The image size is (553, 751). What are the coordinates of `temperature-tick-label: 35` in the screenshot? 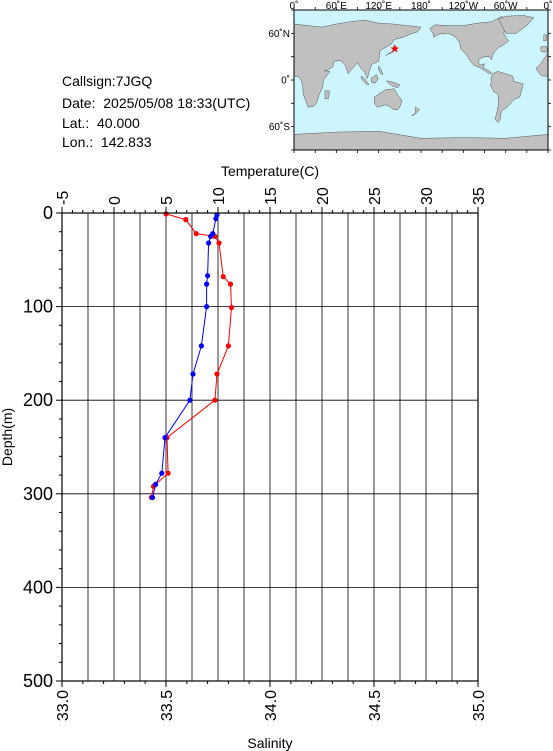 It's located at (479, 196).